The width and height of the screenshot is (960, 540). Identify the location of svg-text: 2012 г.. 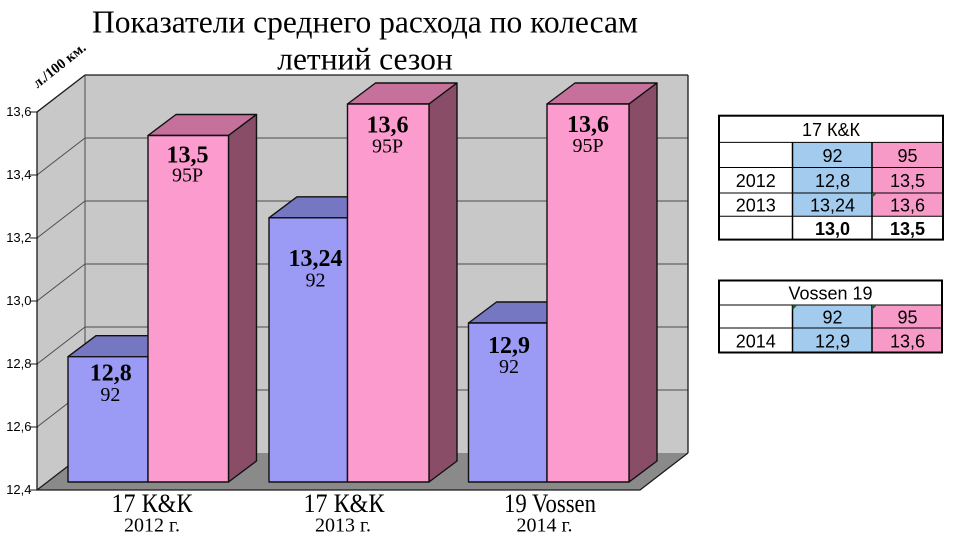
(152, 526).